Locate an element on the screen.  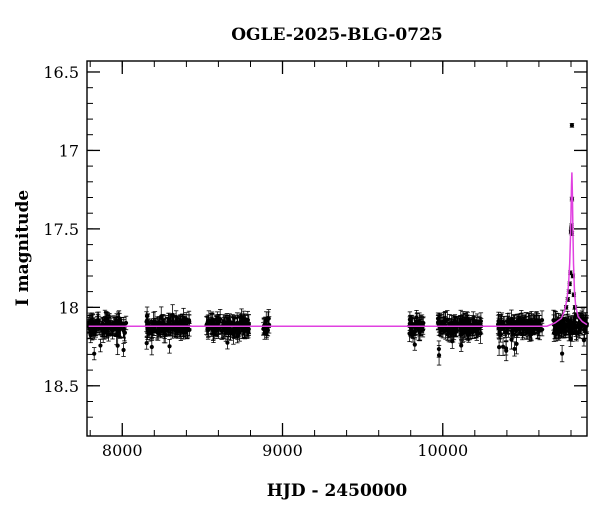
y-tick-labels: 16.5 17 17.5 18 18.5 is located at coordinates (61, 229).